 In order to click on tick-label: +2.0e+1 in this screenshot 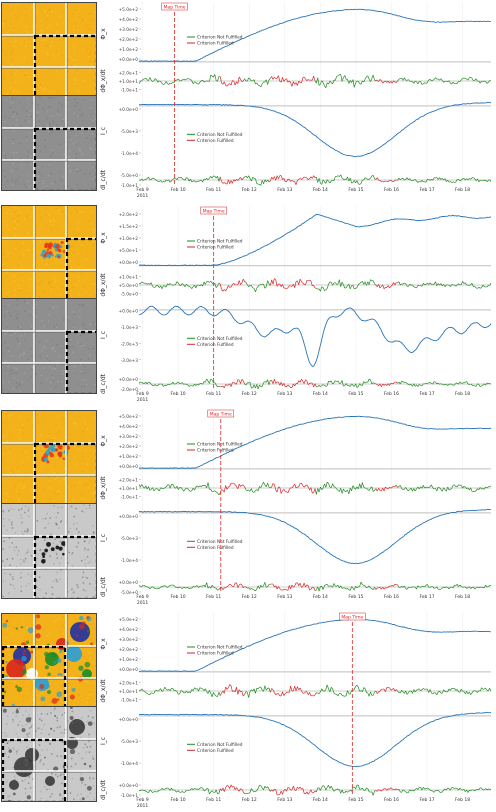, I will do `click(129, 73)`.